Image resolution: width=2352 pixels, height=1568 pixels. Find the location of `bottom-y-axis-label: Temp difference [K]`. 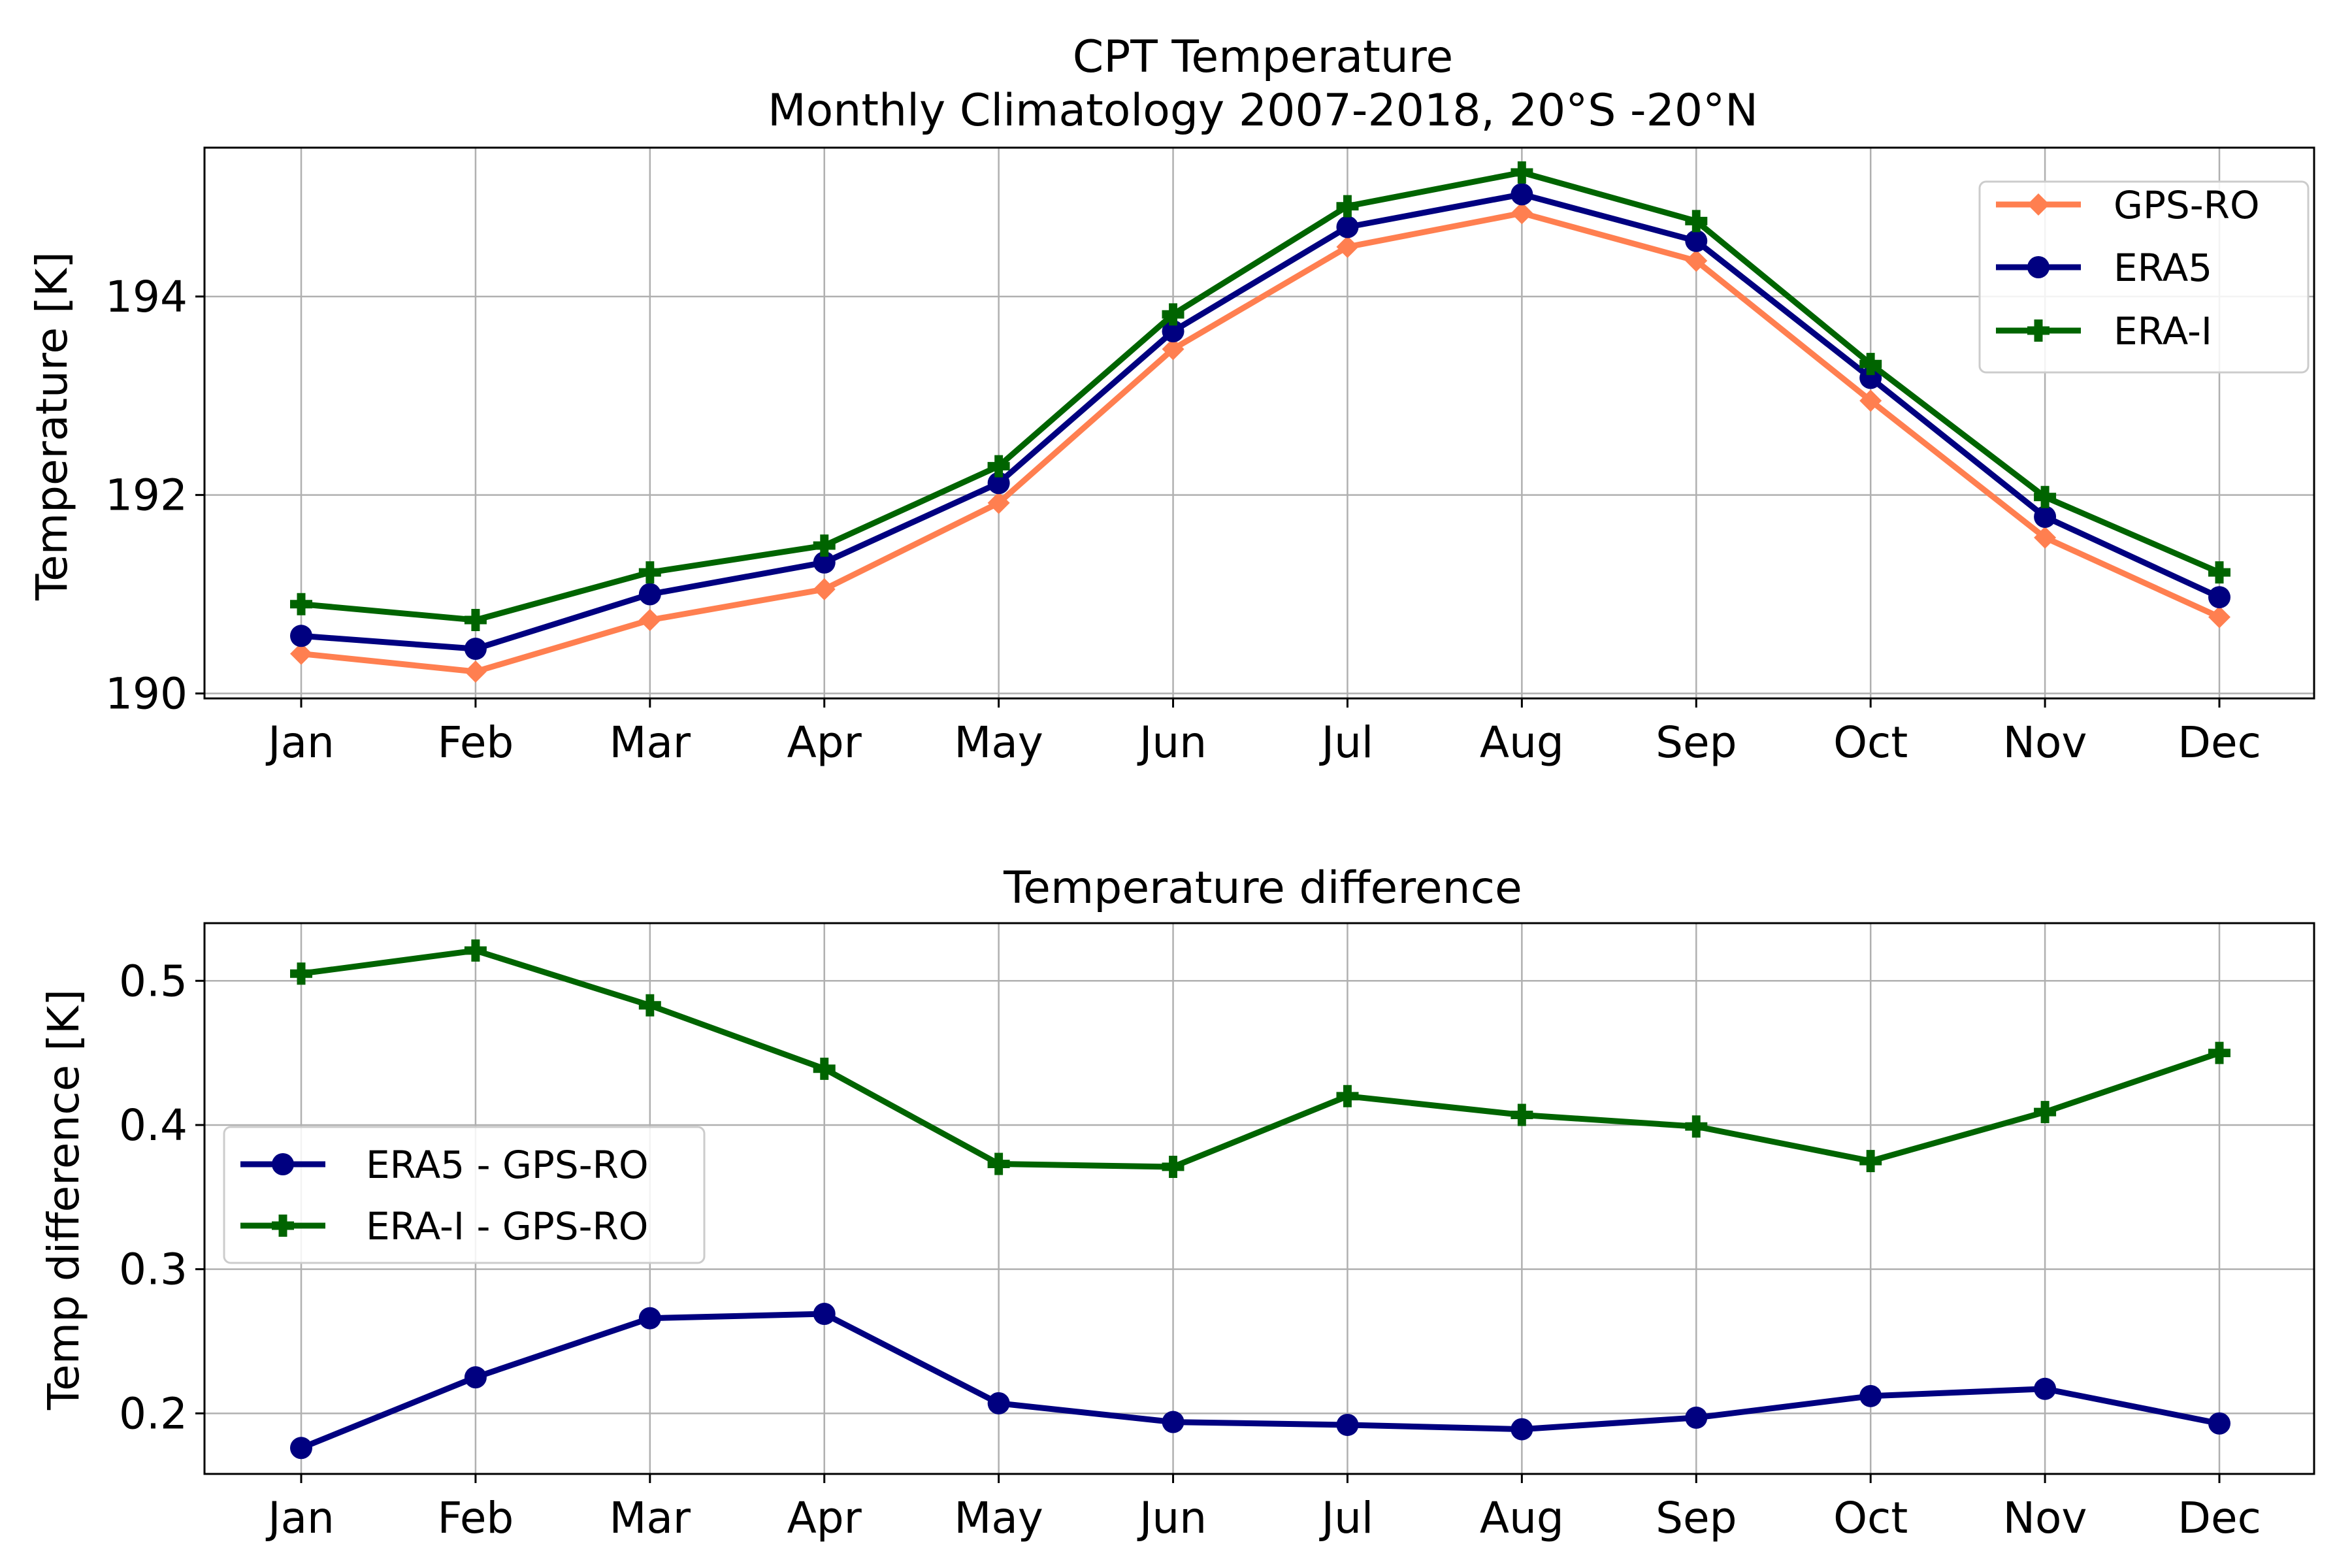

bottom-y-axis-label: Temp difference [K] is located at coordinates (64, 1200).